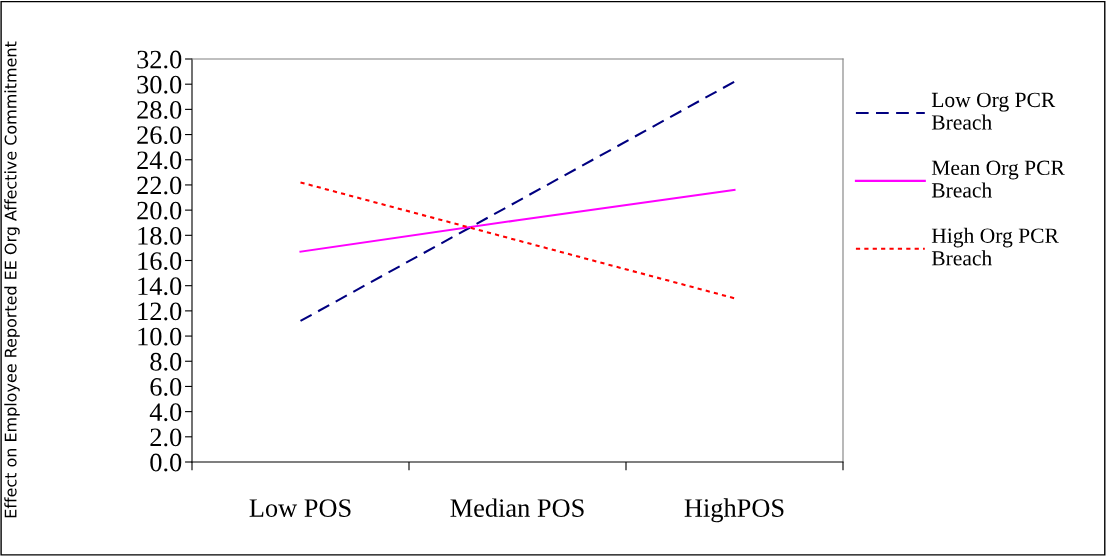 The image size is (1107, 556). I want to click on y-tick-label: 14.0, so click(160, 286).